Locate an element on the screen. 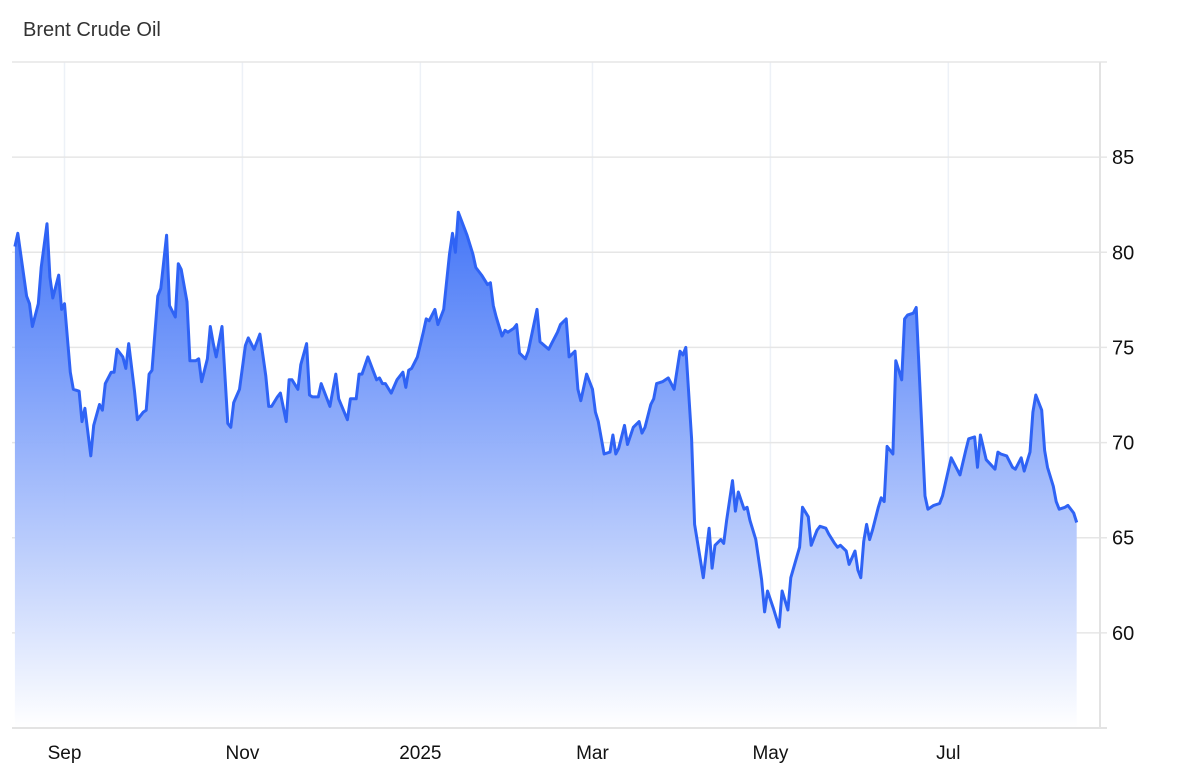 This screenshot has width=1200, height=784. x-tick-label: Mar is located at coordinates (592, 753).